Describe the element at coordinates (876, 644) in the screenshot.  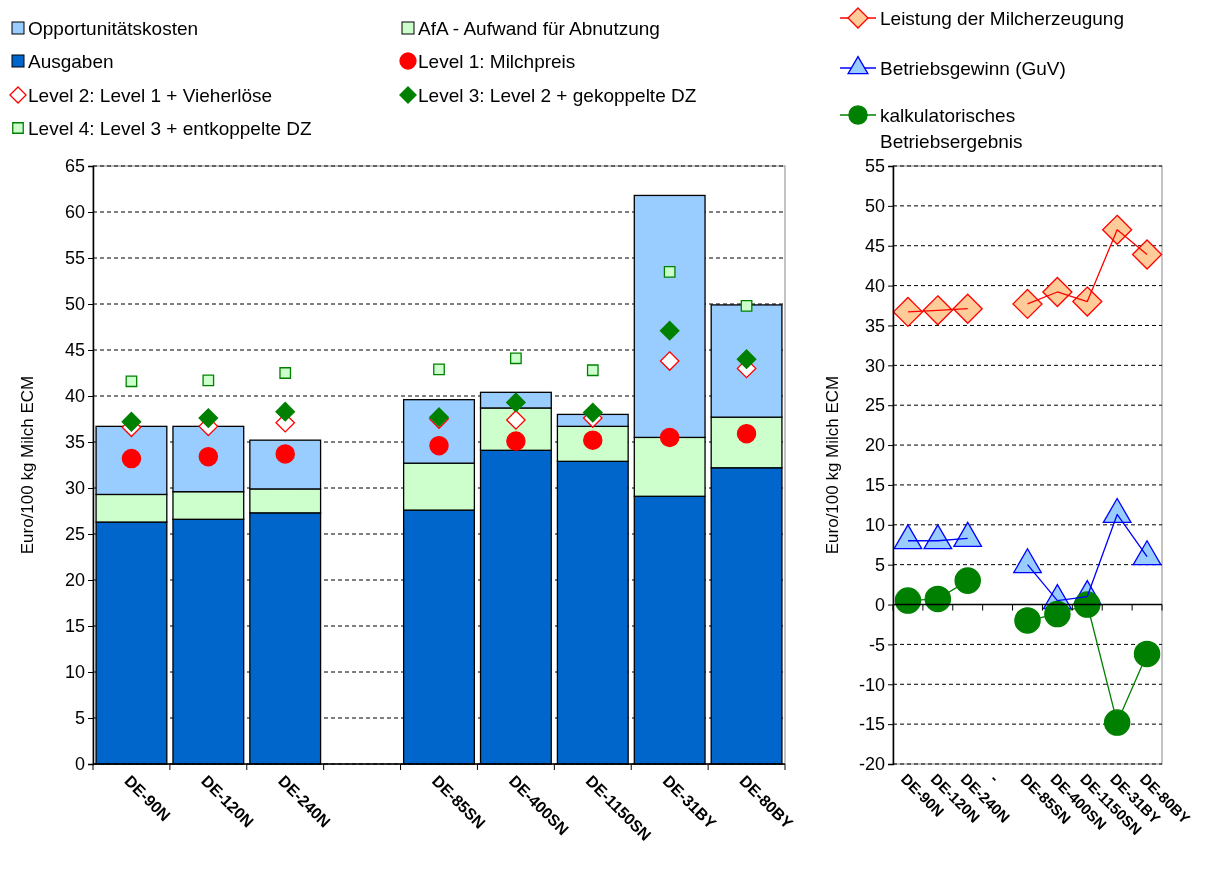
I see `y-tick-label: -5` at that location.